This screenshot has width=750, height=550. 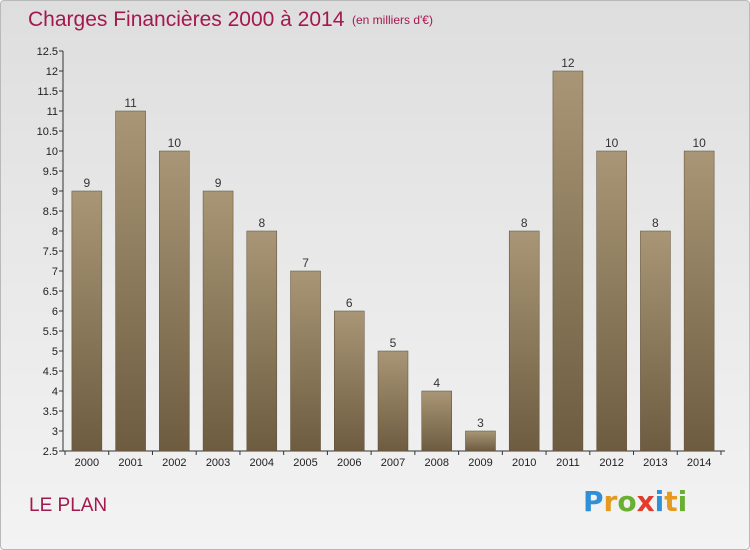 What do you see at coordinates (68, 505) in the screenshot?
I see `commune-name: LE PLAN` at bounding box center [68, 505].